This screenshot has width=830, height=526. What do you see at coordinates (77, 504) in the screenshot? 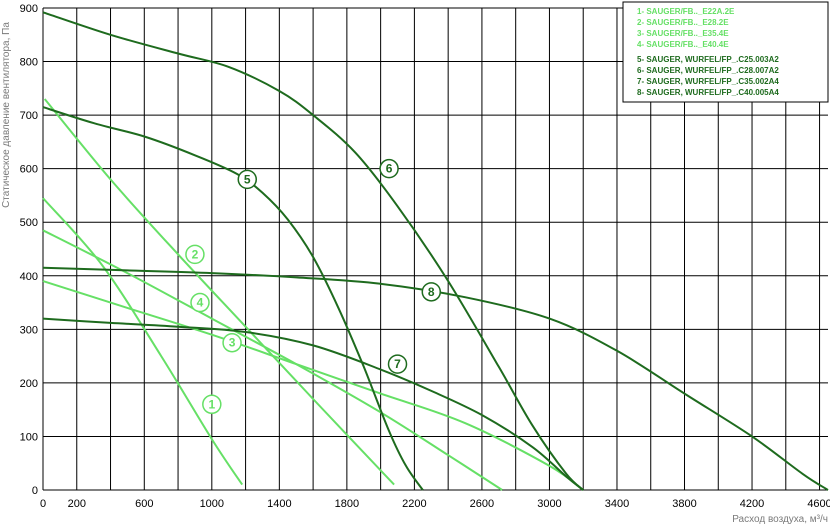
I see `x-tick-label: 200` at bounding box center [77, 504].